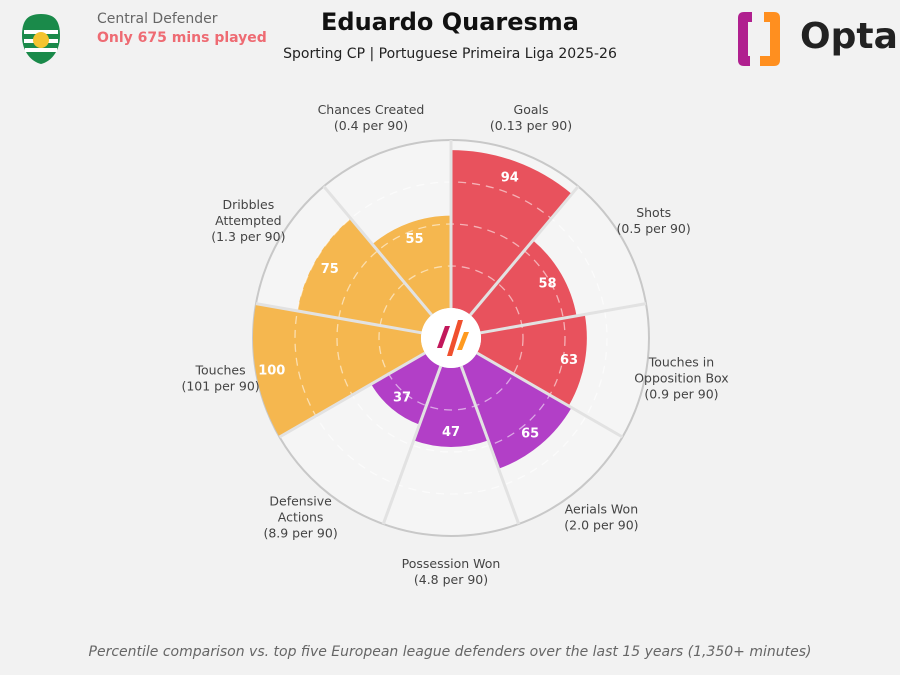  I want to click on category-per90-label: (0.13 per 90), so click(531, 125).